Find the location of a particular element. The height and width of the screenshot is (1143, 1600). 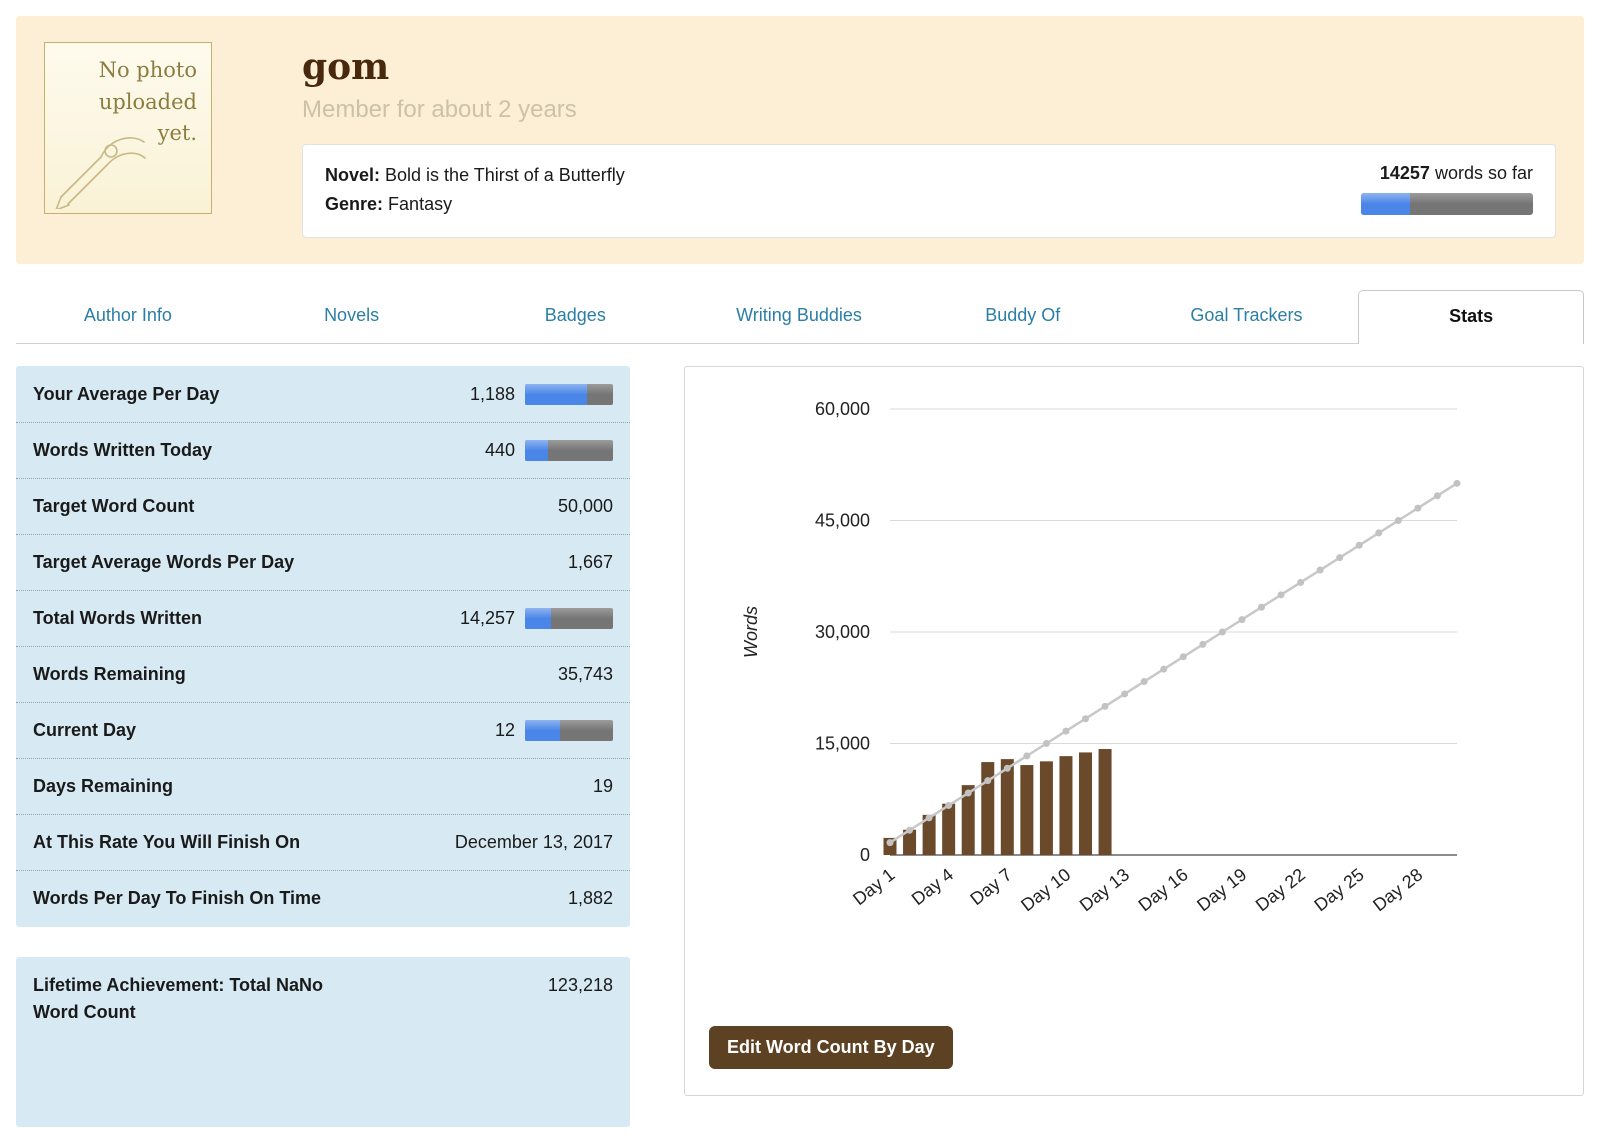

target-line is located at coordinates (1173, 663).